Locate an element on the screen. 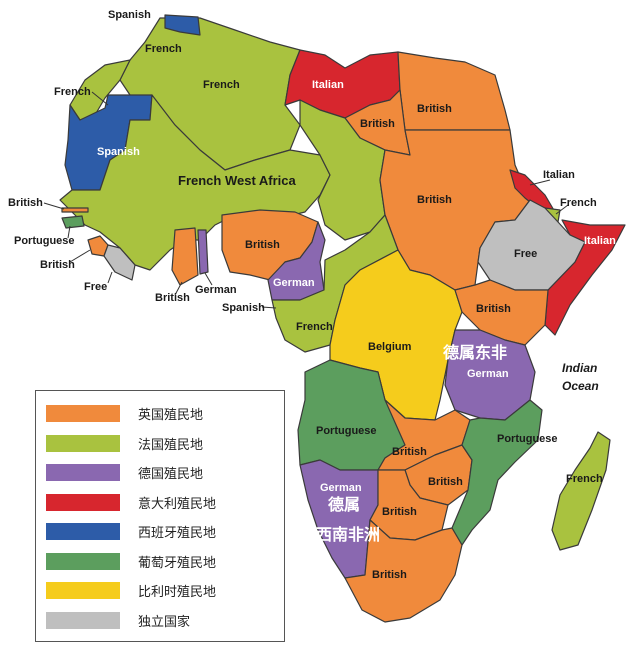  legend-item: 德国殖民地 is located at coordinates (165, 473).